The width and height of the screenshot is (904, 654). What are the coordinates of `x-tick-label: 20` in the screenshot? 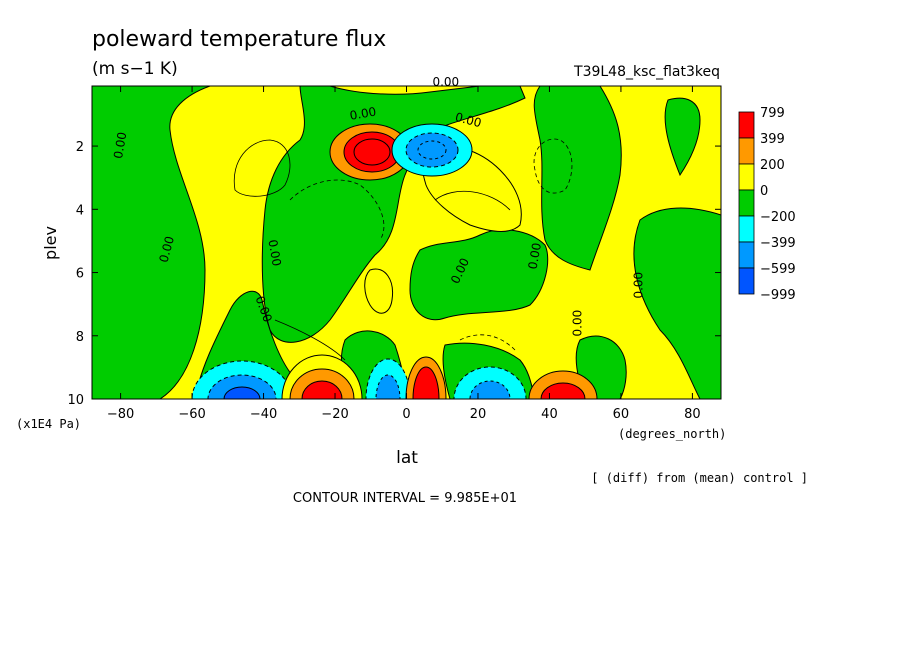 It's located at (478, 414).